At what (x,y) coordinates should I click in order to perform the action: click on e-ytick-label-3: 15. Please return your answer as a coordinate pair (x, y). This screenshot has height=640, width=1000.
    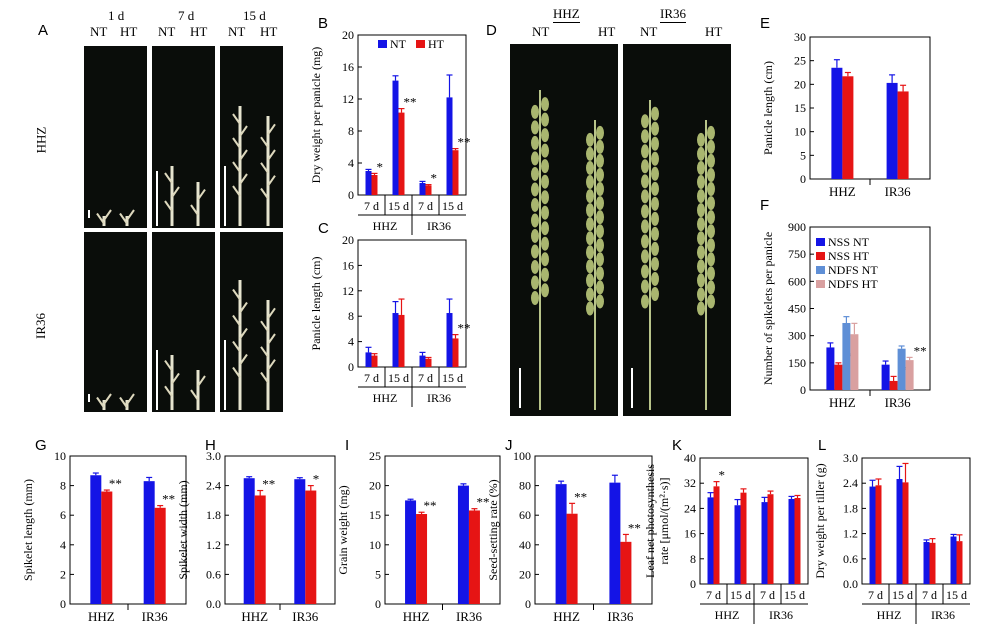
    Looking at the image, I should click on (800, 108).